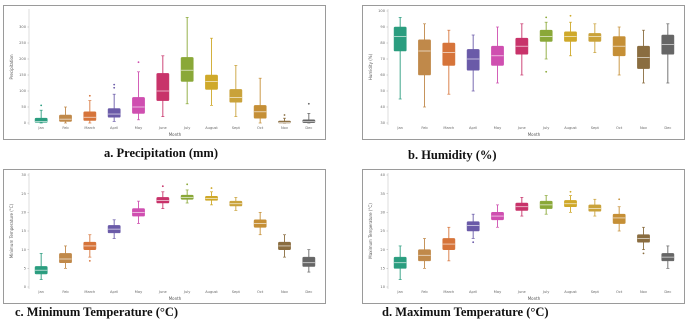 The image size is (688, 323). I want to click on y-tick-label: 35, so click(382, 194).